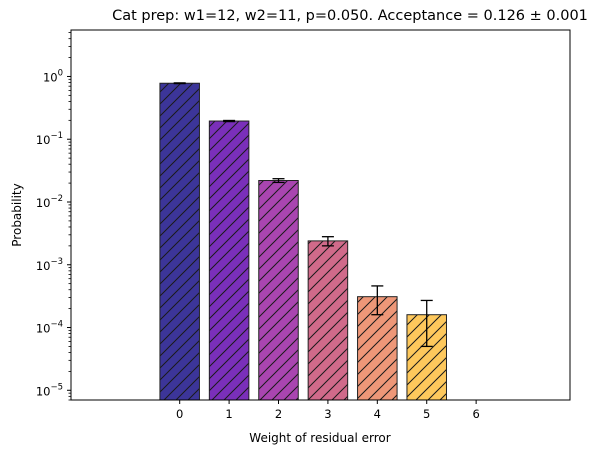 The image size is (607, 454). Describe the element at coordinates (179, 414) in the screenshot. I see `x-tick-label-0: 0` at that location.